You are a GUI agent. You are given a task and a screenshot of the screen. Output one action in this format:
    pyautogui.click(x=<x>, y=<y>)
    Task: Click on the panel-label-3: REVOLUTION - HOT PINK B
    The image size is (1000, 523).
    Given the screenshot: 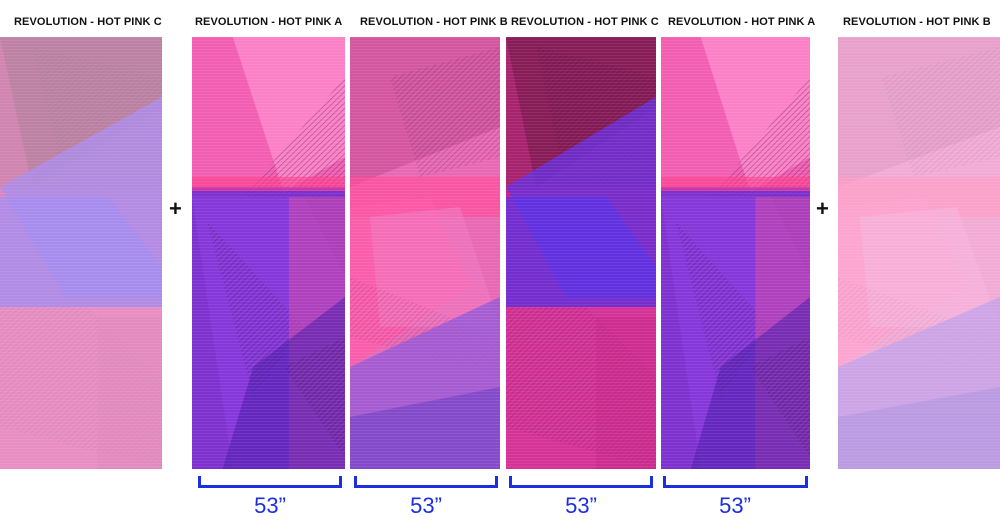 What is the action you would take?
    pyautogui.click(x=434, y=22)
    